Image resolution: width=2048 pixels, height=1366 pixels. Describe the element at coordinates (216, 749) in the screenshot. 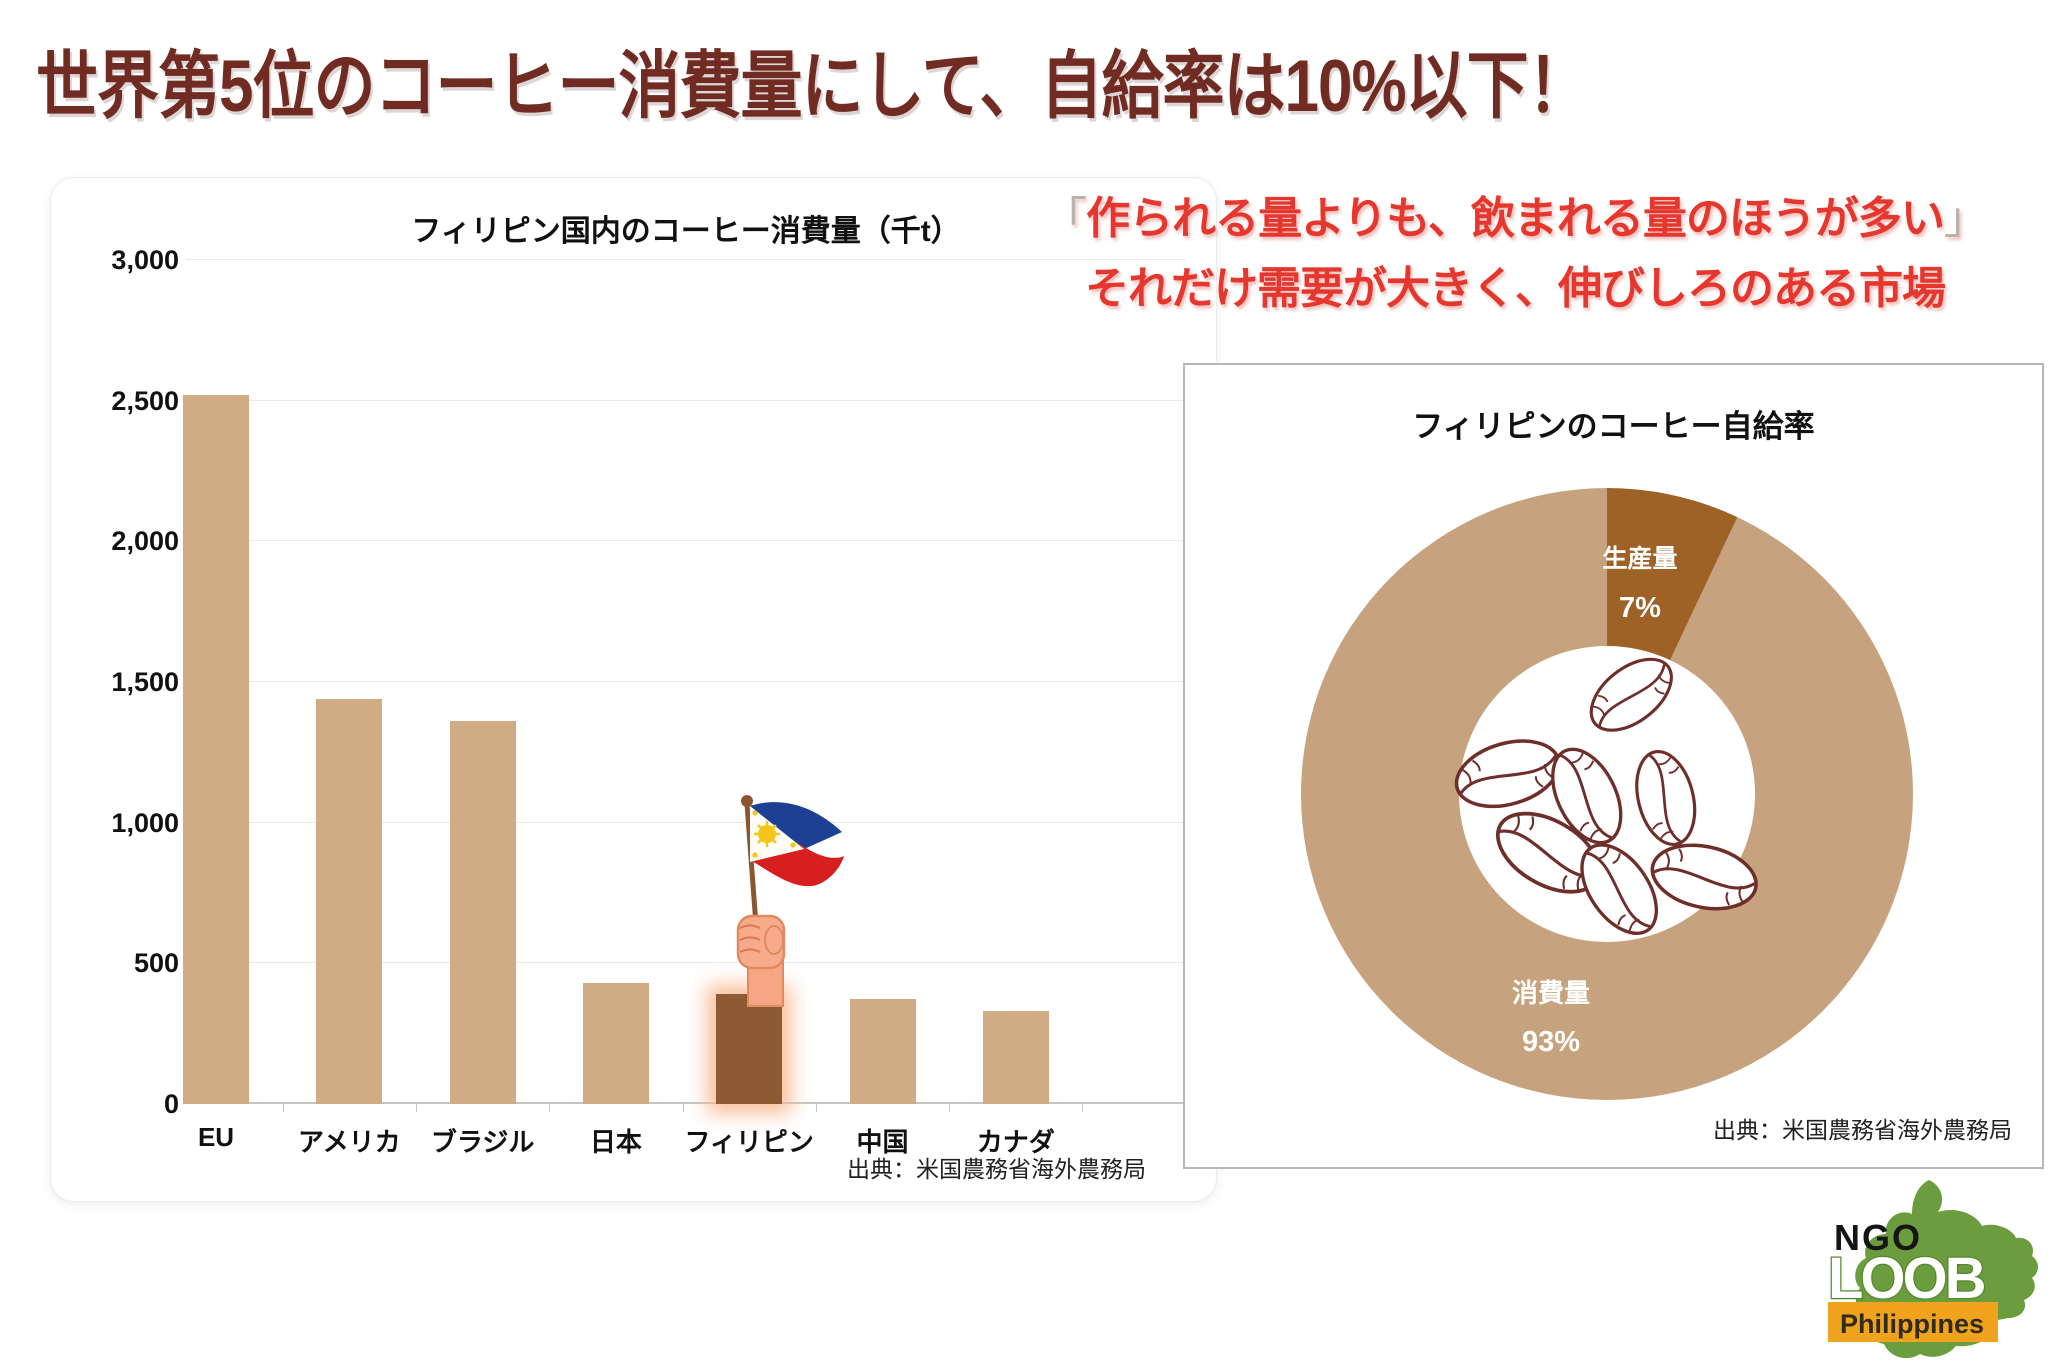

I see `bar-EU` at that location.